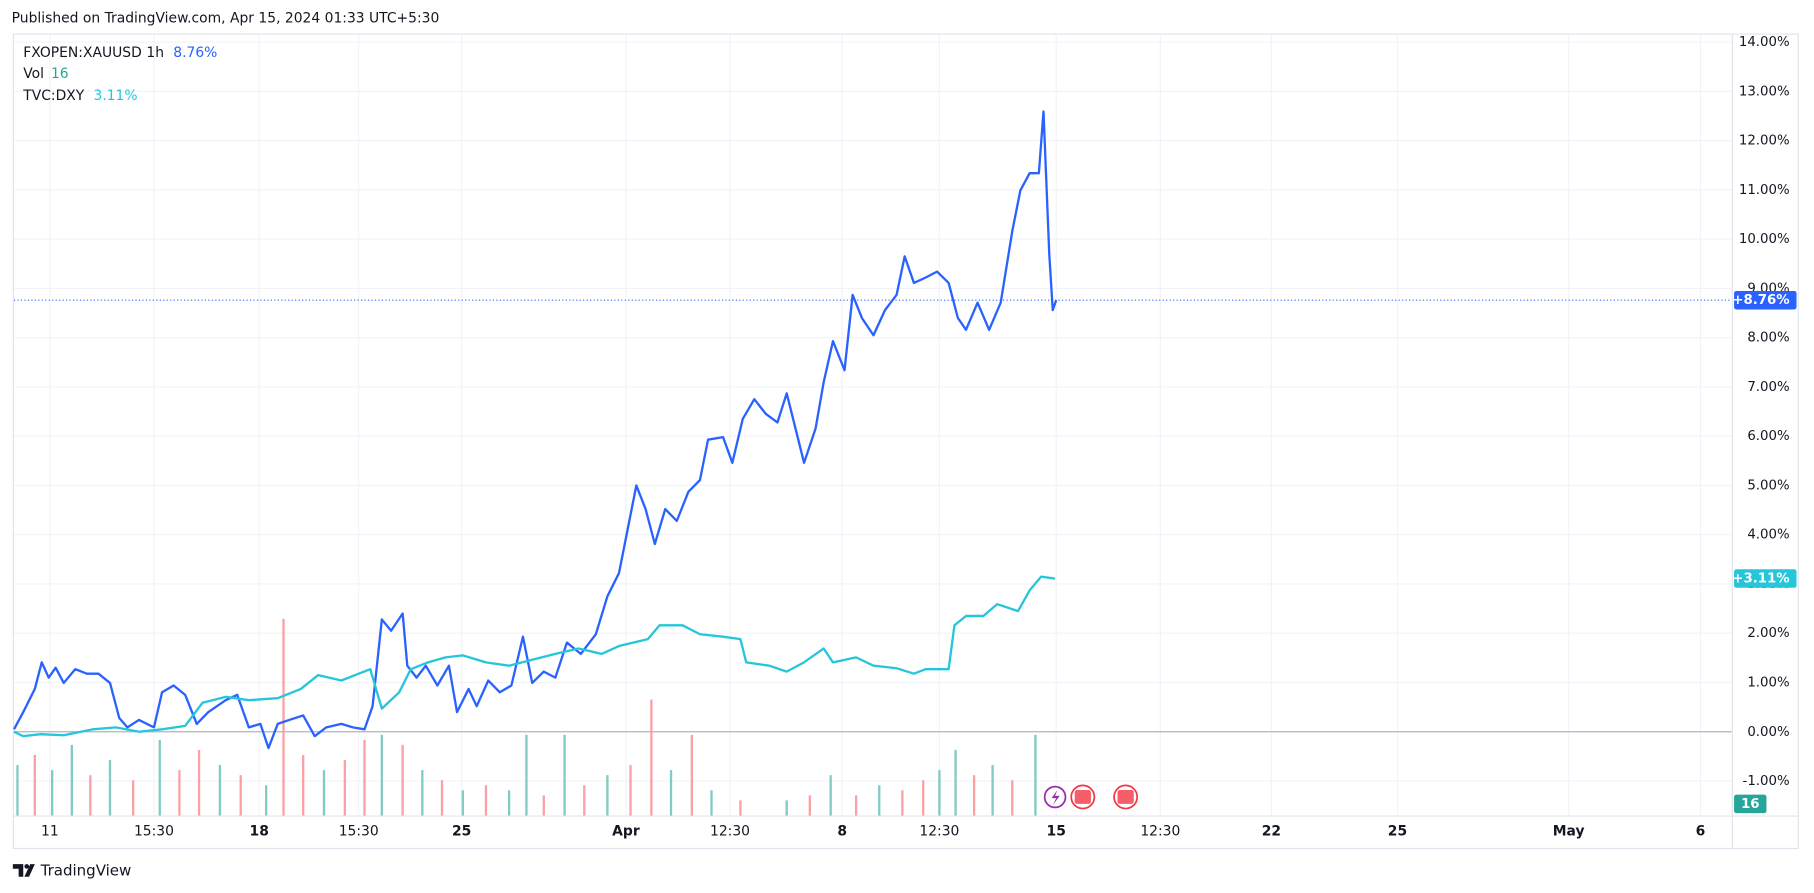  Describe the element at coordinates (1768, 338) in the screenshot. I see `y-tick-label: 8.00%` at that location.